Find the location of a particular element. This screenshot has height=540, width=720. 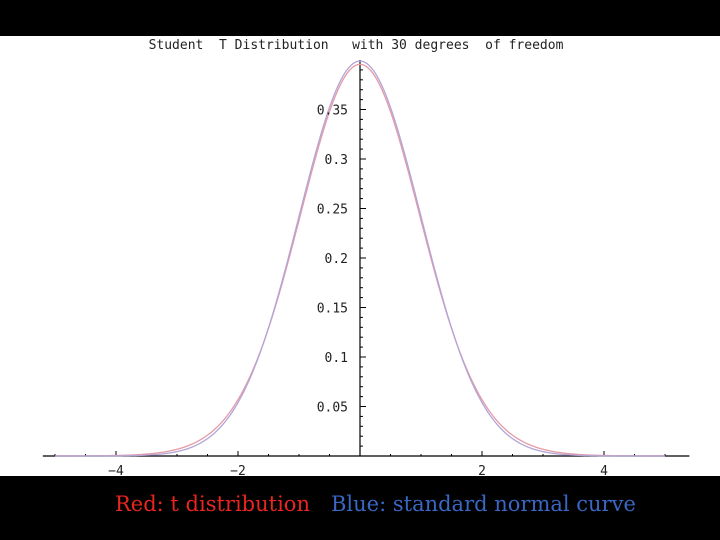

x-tick-label: 4 is located at coordinates (604, 470).